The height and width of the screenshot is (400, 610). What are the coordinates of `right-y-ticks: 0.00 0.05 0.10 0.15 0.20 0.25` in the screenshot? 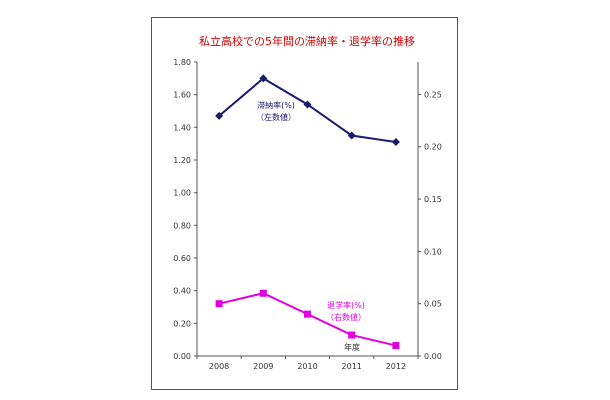 It's located at (430, 225).